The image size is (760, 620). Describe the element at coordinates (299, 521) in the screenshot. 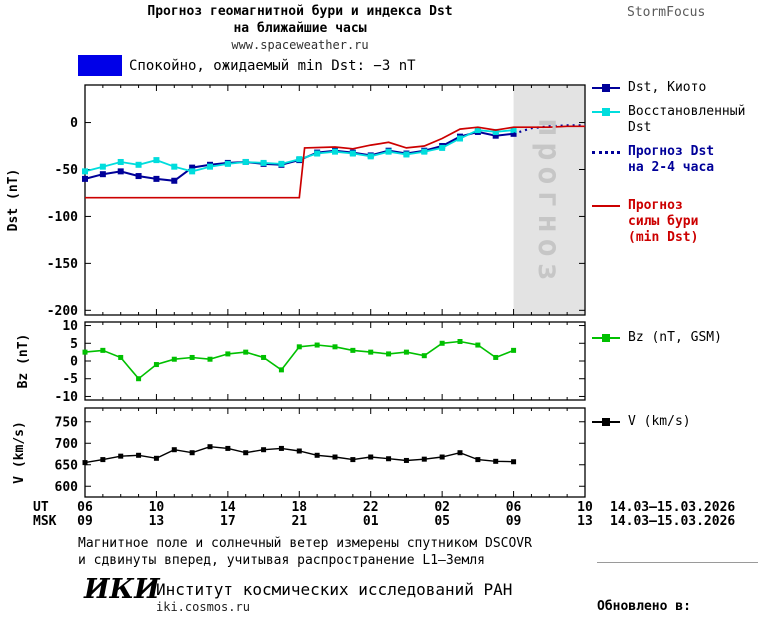

I see `msk-tick-label: 21` at that location.